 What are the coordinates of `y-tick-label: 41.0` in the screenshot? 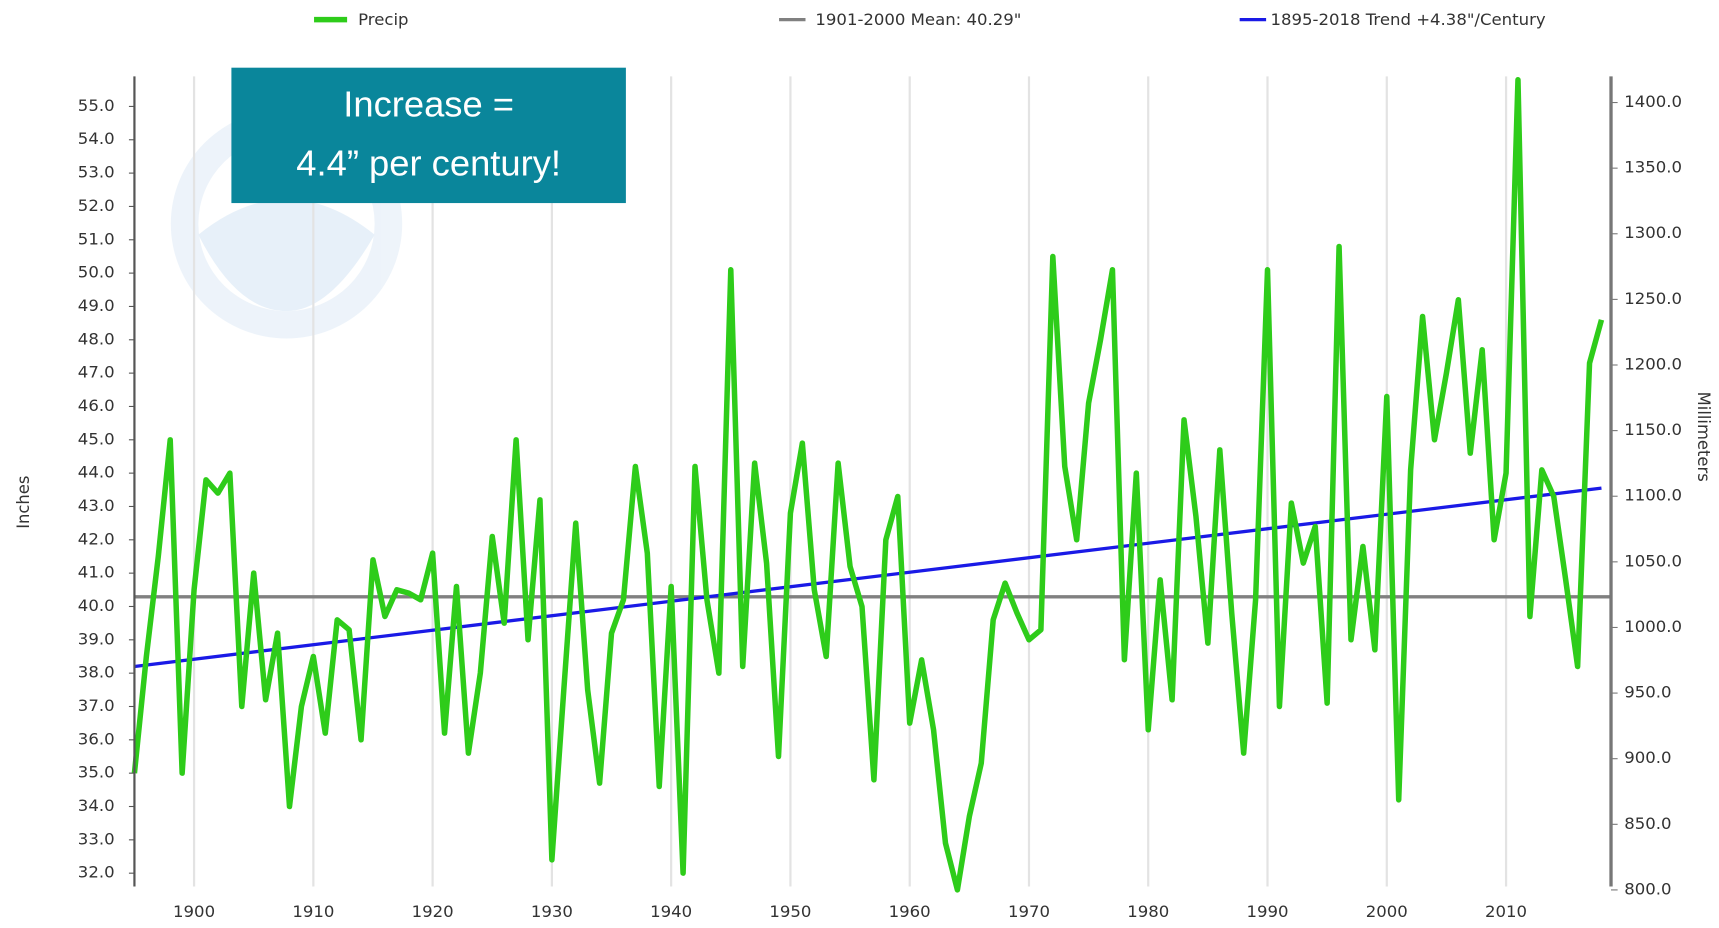 It's located at (96, 572).